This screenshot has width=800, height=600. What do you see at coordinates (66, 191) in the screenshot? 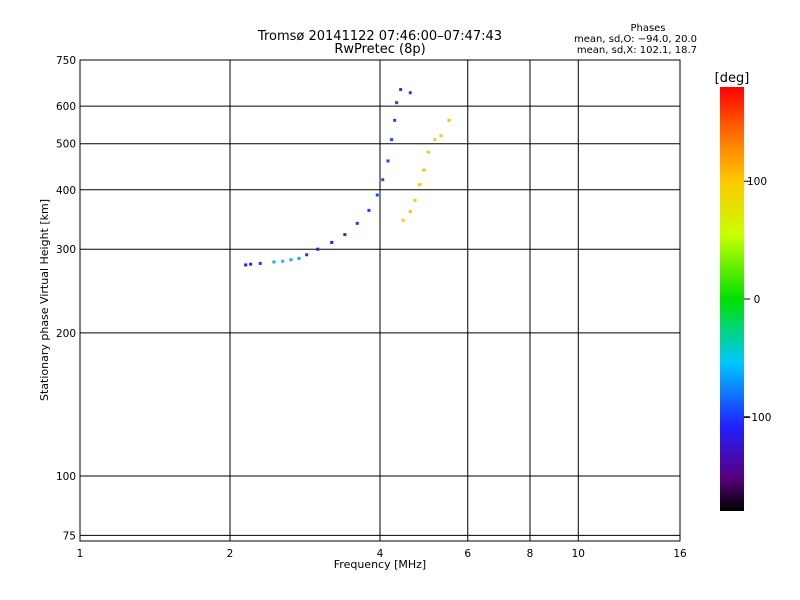
I see `y-tick-label: 400` at bounding box center [66, 191].